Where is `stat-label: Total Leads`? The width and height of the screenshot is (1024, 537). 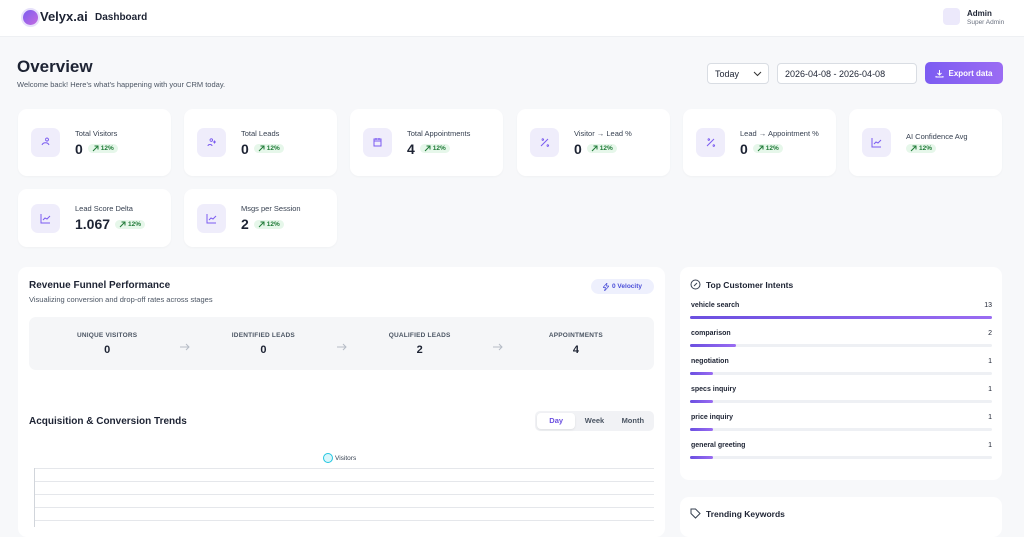
stat-label: Total Leads is located at coordinates (260, 133).